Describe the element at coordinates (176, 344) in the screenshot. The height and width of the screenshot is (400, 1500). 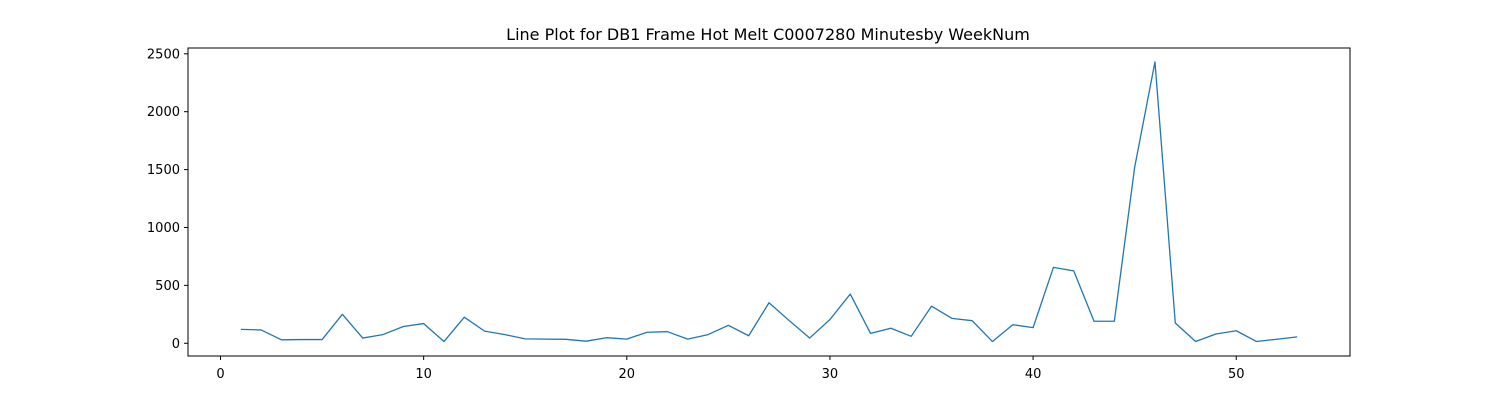
I see `y-tick-label: 0` at that location.